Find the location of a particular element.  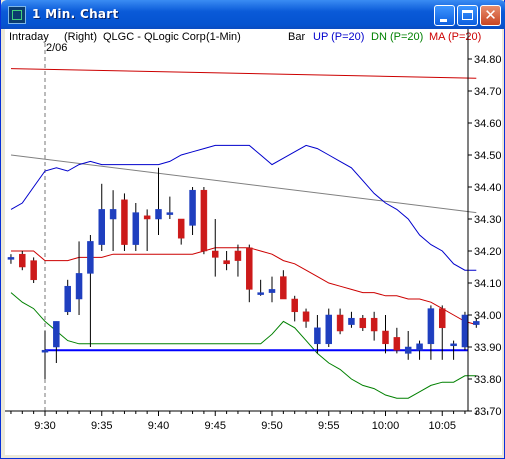

app-icon is located at coordinates (17, 15).